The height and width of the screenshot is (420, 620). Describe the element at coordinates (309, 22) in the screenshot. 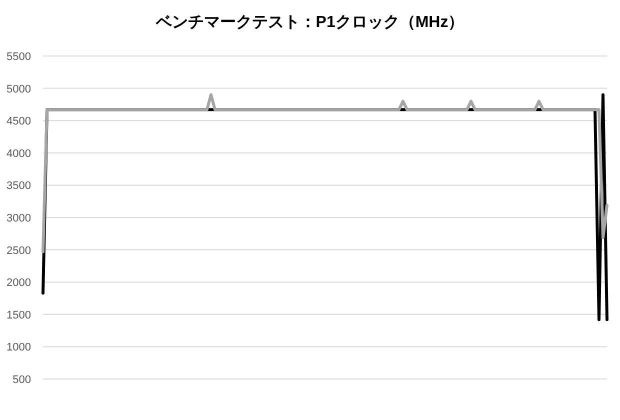

I see `chart-title: ベンチマークテスト：P1クロック（MHz）` at that location.